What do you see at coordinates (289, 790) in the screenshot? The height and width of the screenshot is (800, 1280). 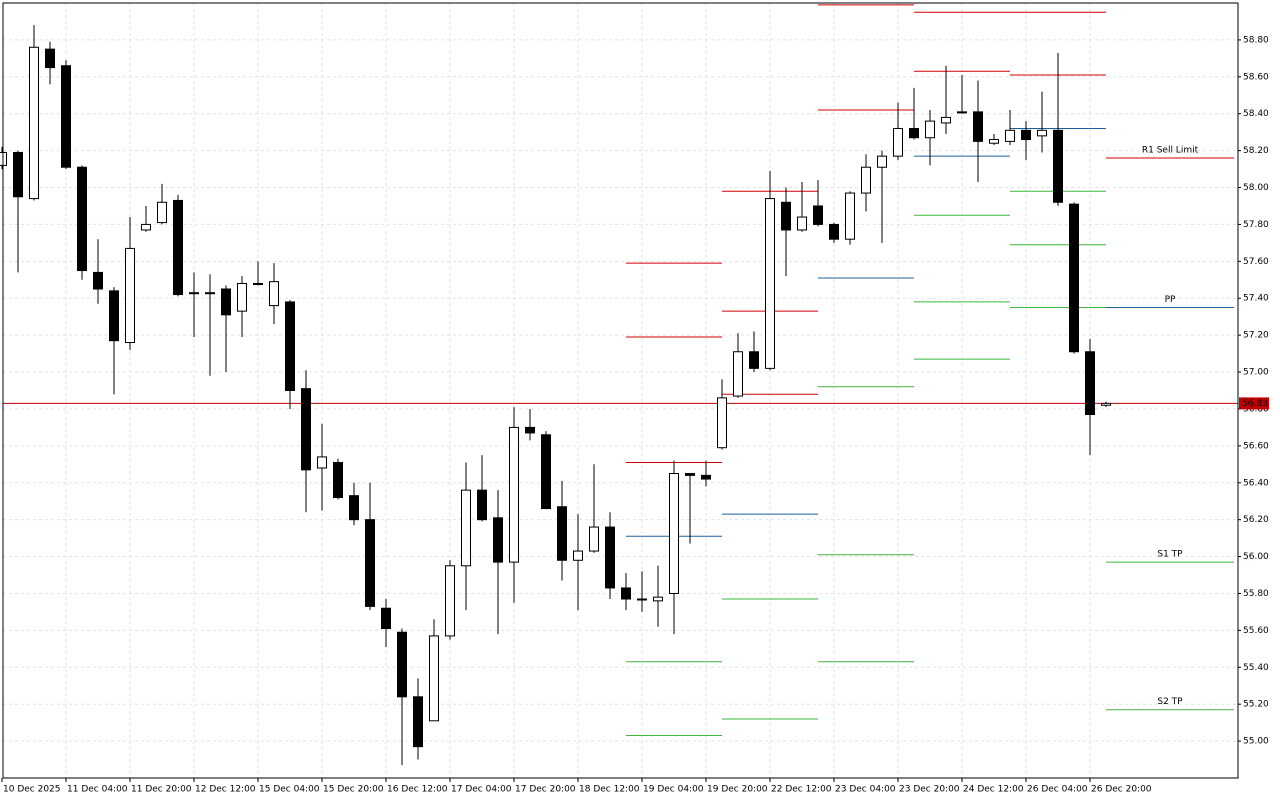 I see `x-tick-label: 15 Dec 04:00` at bounding box center [289, 790].